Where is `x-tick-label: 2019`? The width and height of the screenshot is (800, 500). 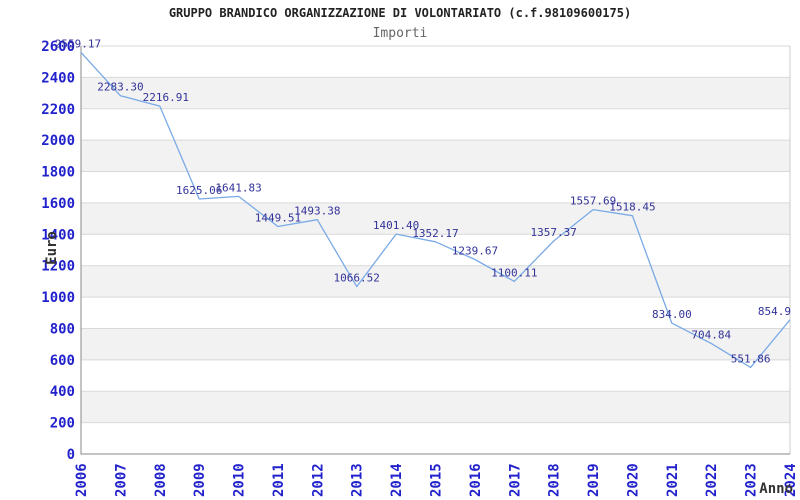 x-tick-label: 2019 is located at coordinates (594, 480).